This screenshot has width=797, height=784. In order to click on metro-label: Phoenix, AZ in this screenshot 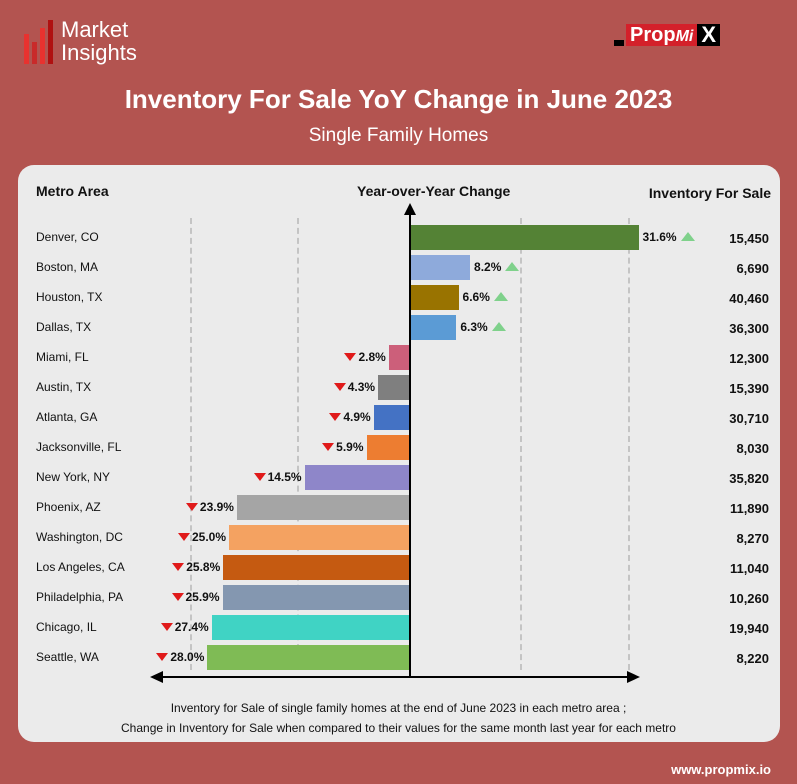, I will do `click(68, 507)`.